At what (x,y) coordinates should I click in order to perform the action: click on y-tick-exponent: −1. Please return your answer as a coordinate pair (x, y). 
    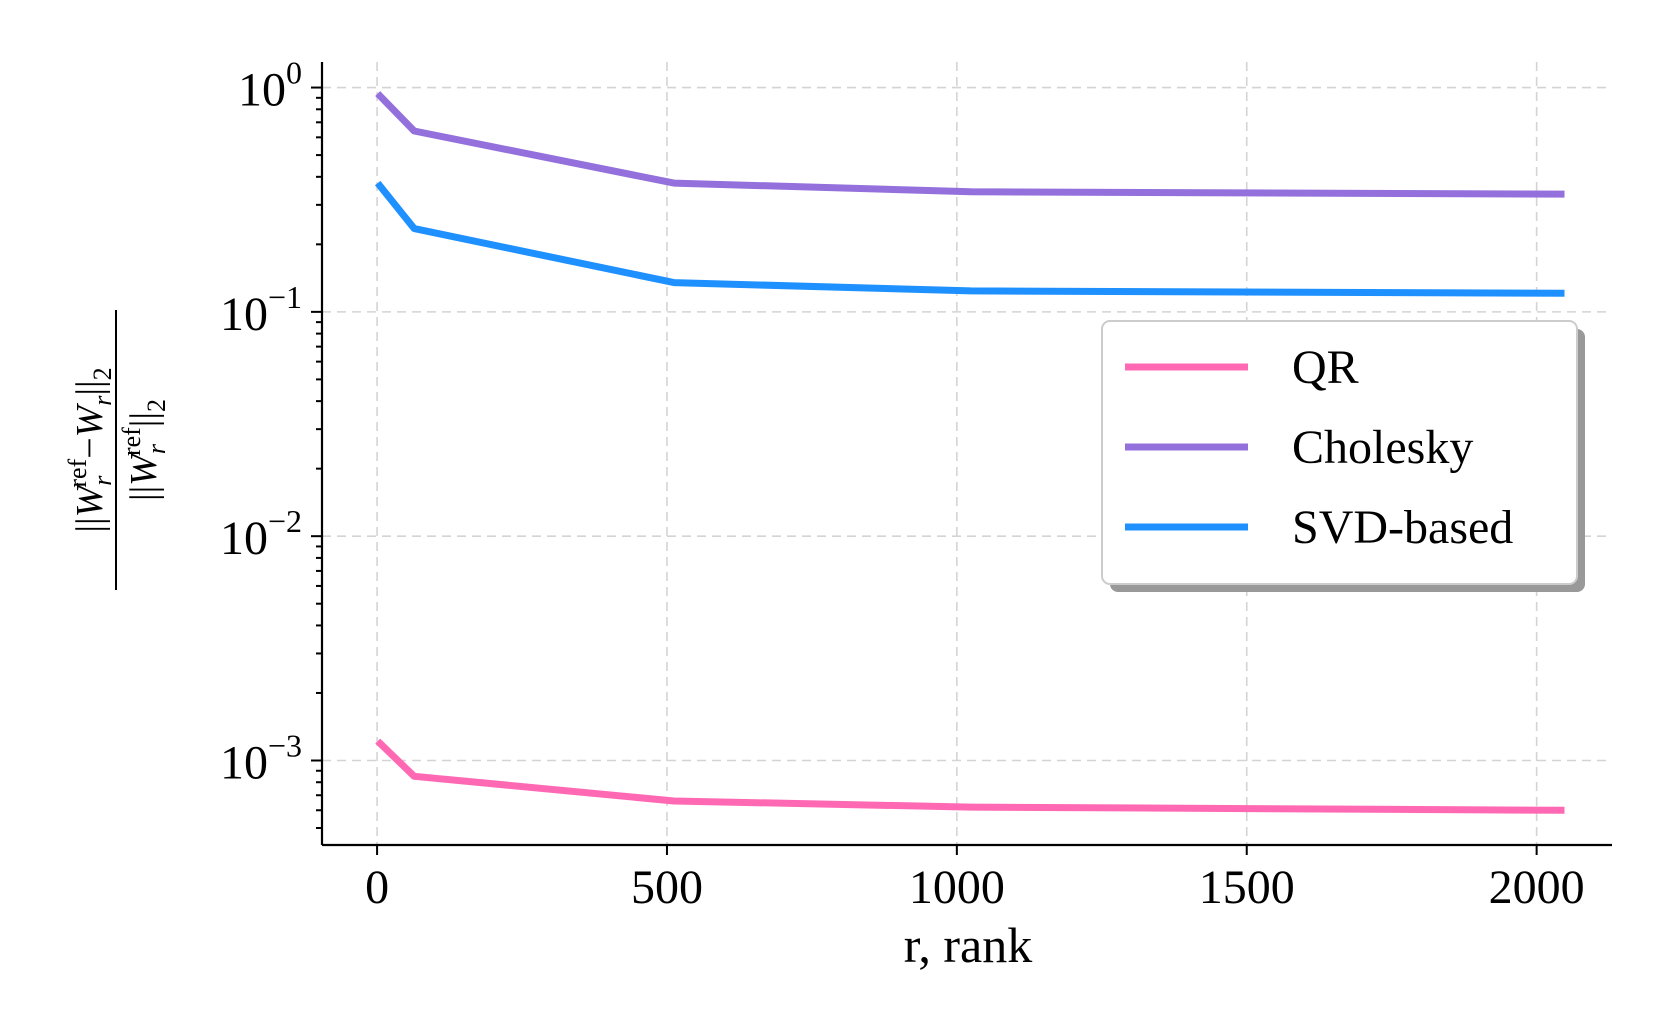
    Looking at the image, I should click on (285, 297).